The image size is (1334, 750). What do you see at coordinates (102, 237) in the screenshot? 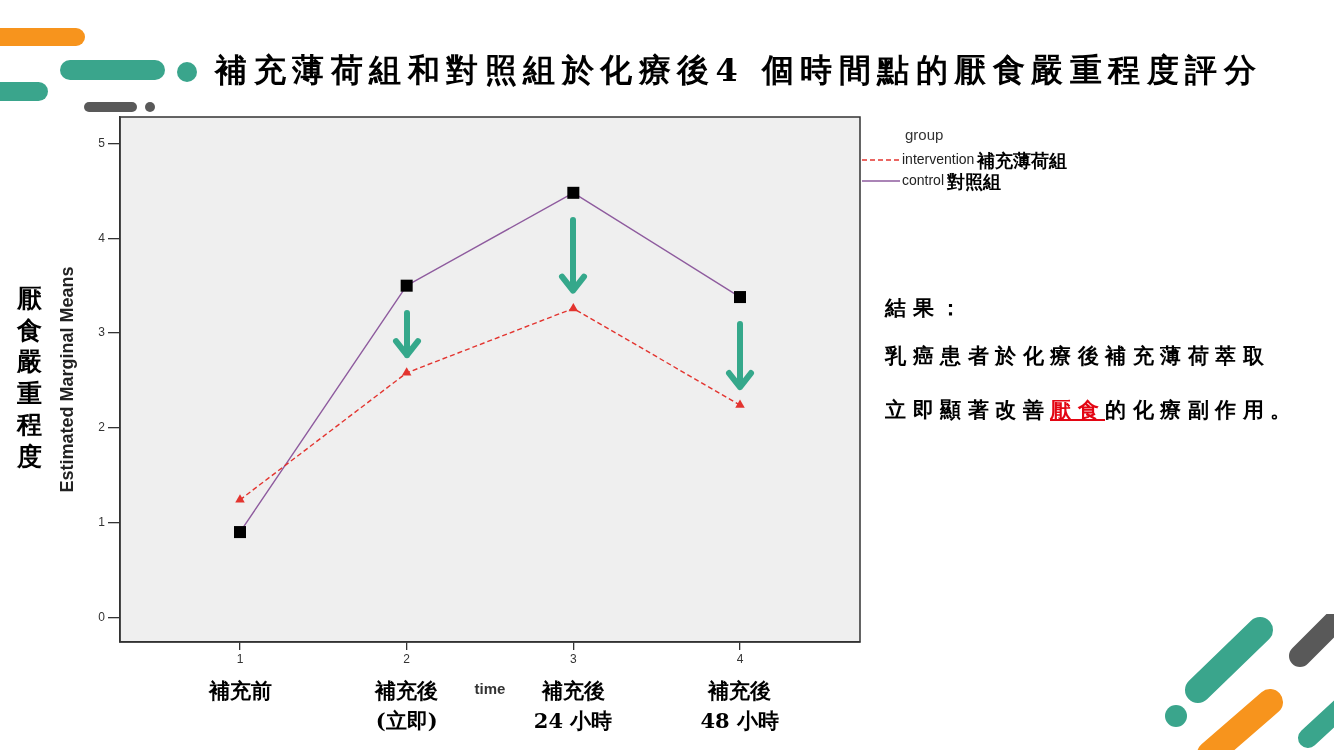
I see `y-tick-label: 4` at bounding box center [102, 237].